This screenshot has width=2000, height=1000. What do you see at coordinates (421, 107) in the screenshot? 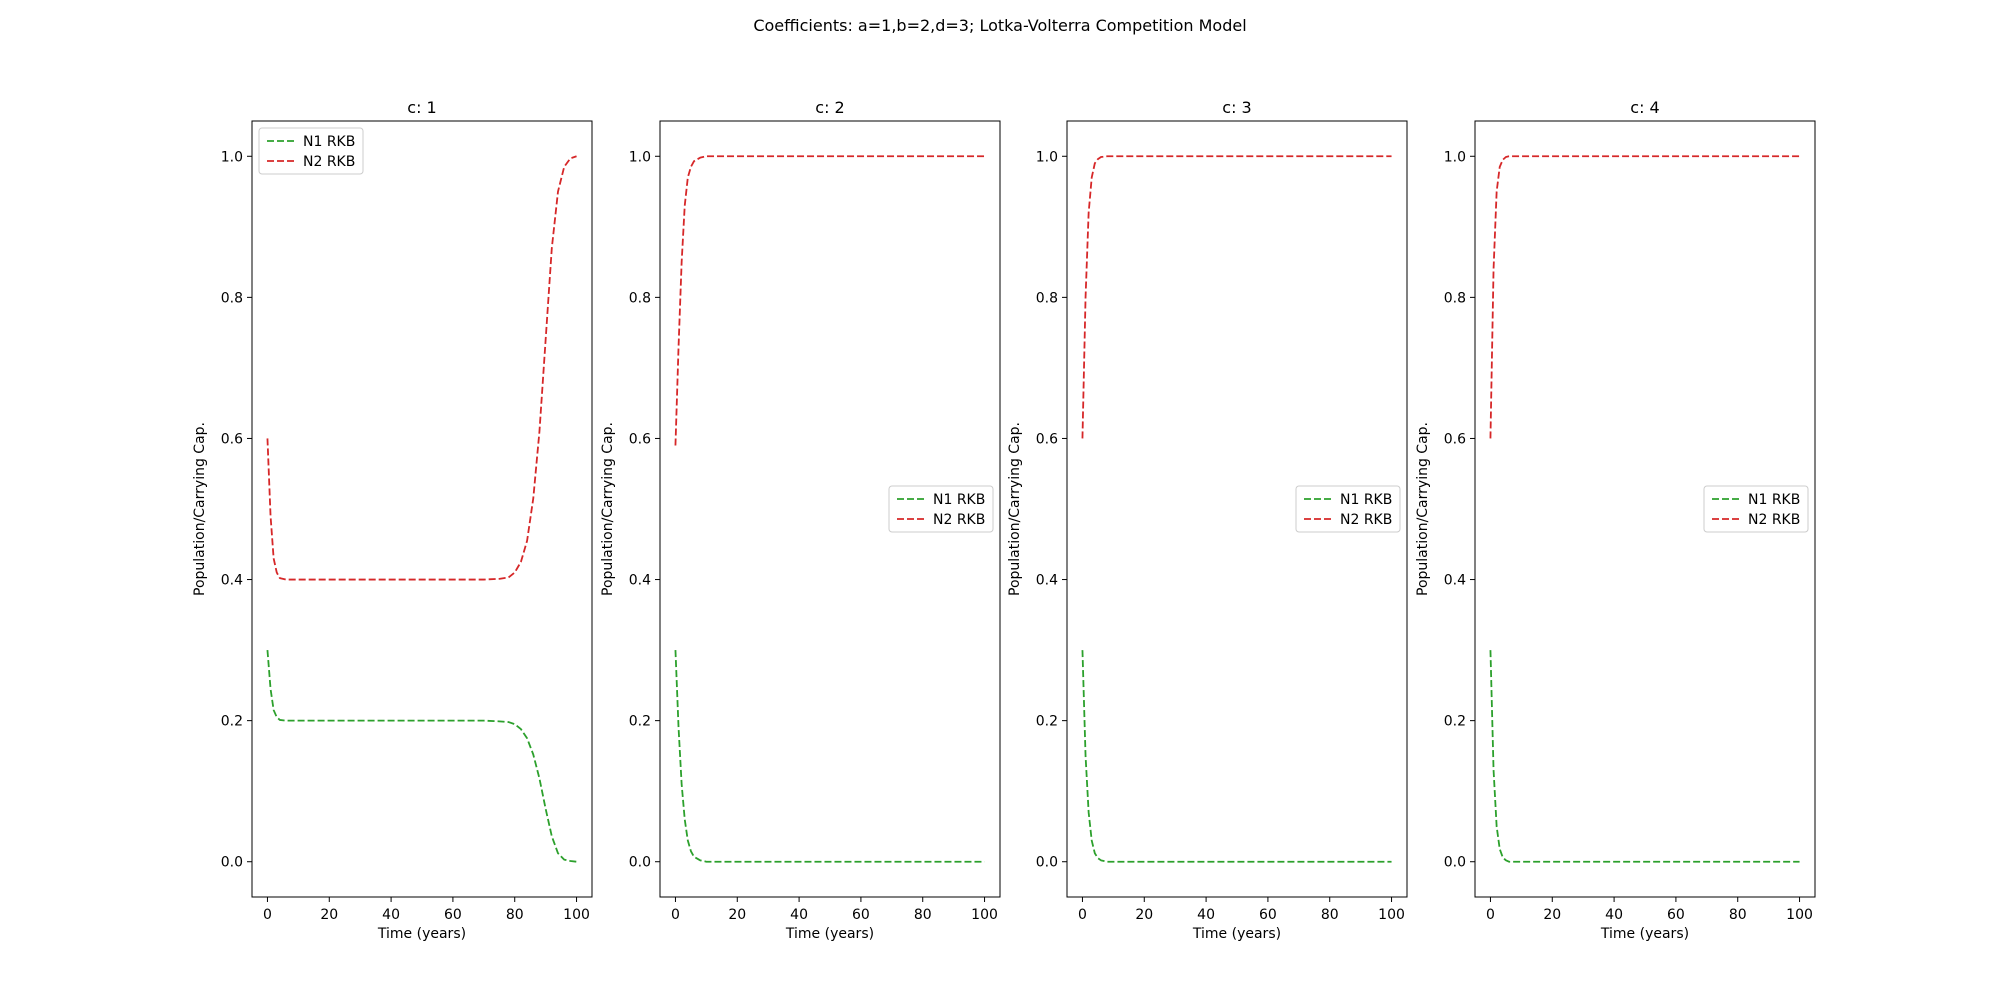
I see `axes-title: c: 1` at bounding box center [421, 107].